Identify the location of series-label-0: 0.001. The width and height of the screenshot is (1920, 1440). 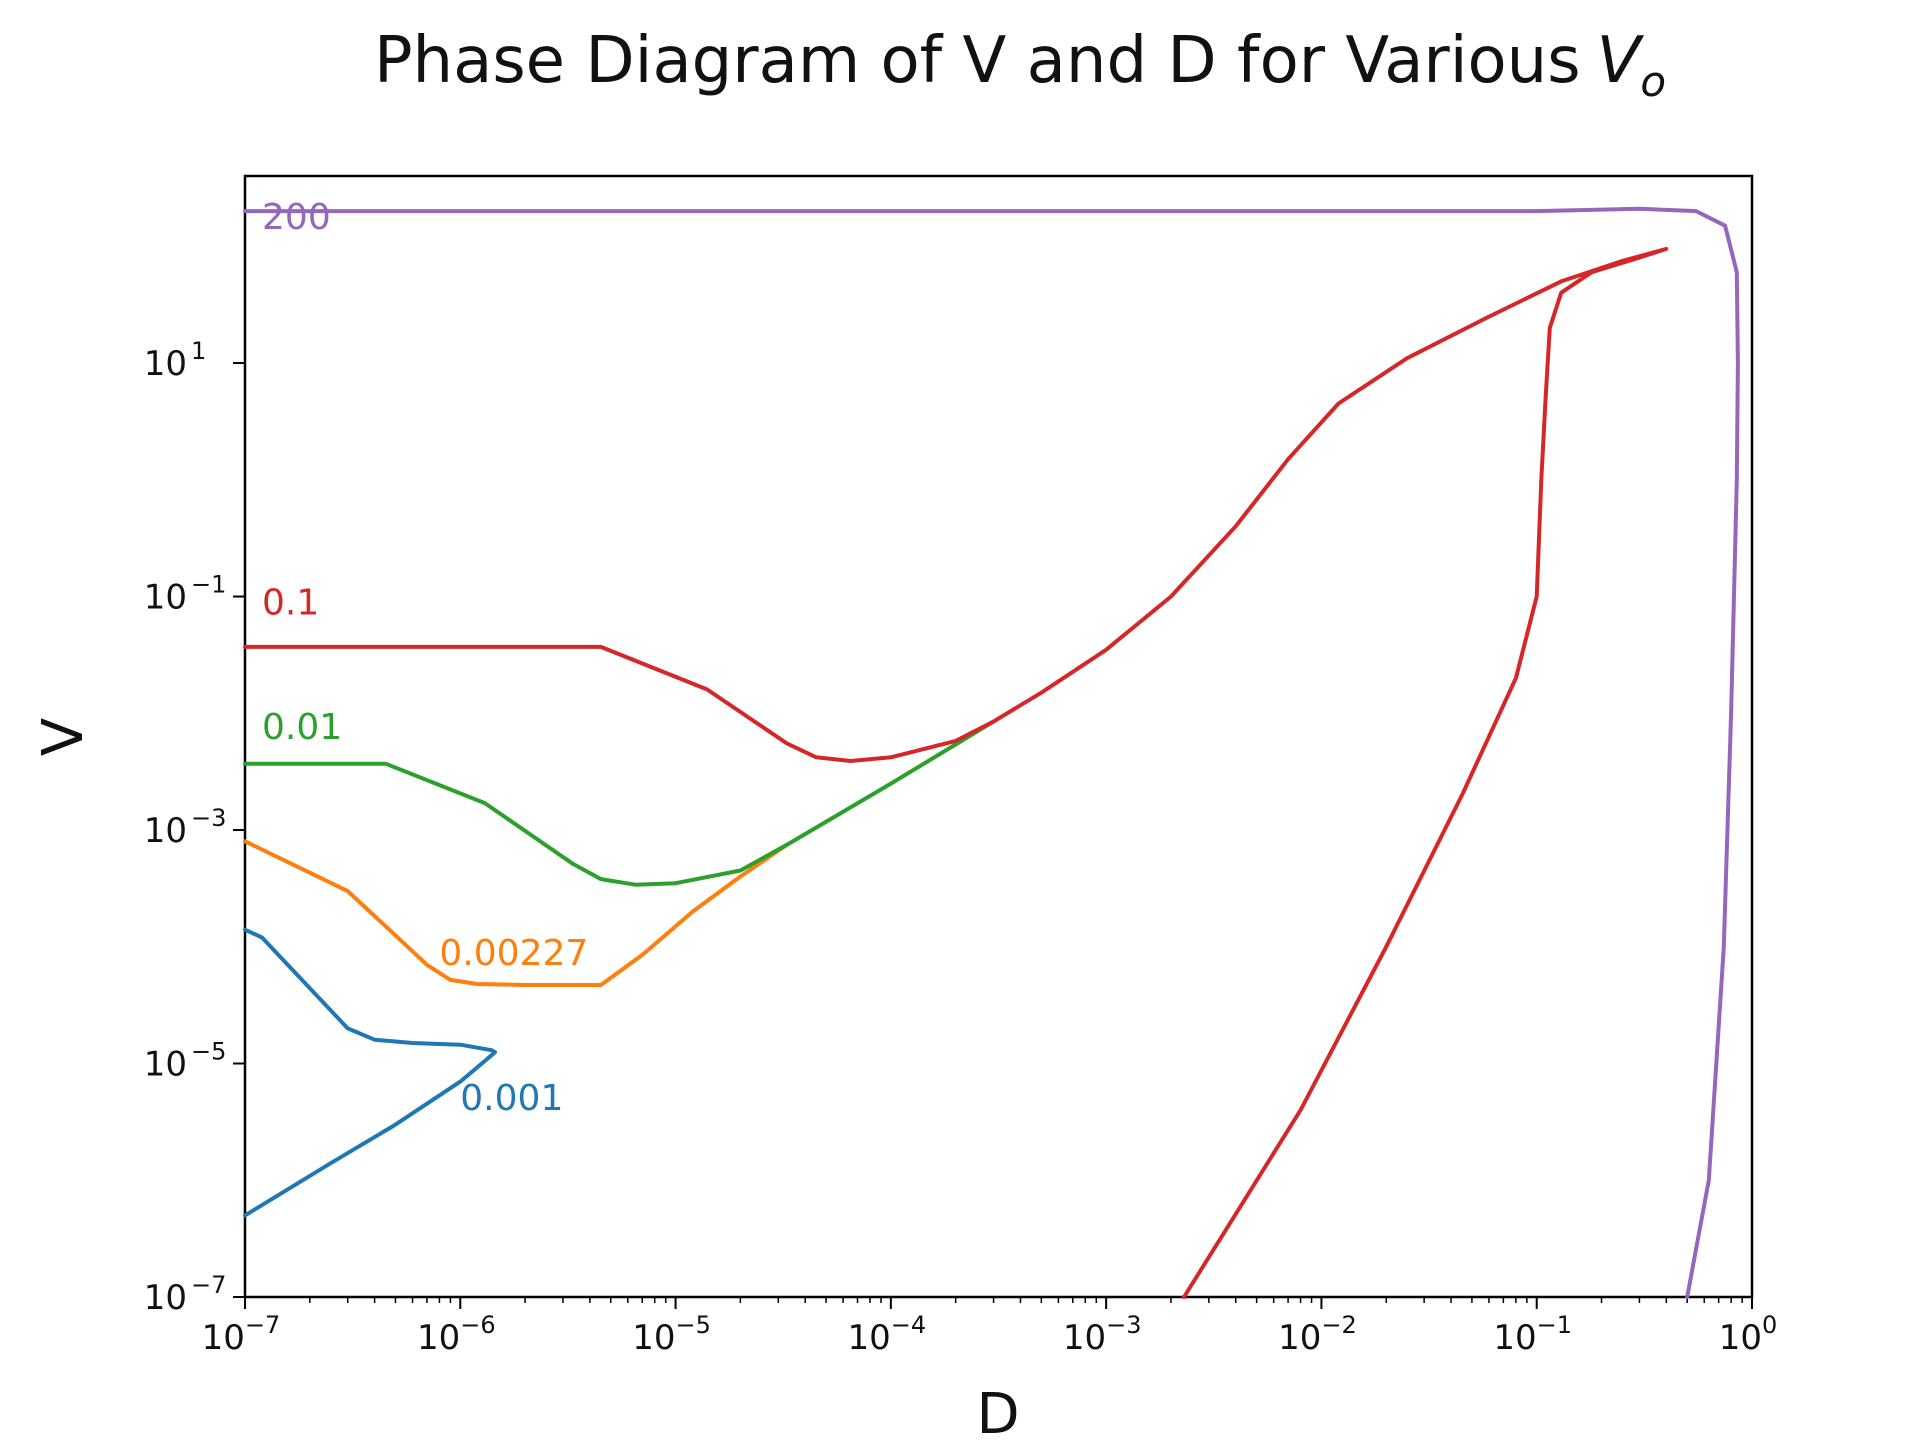
(511, 1098).